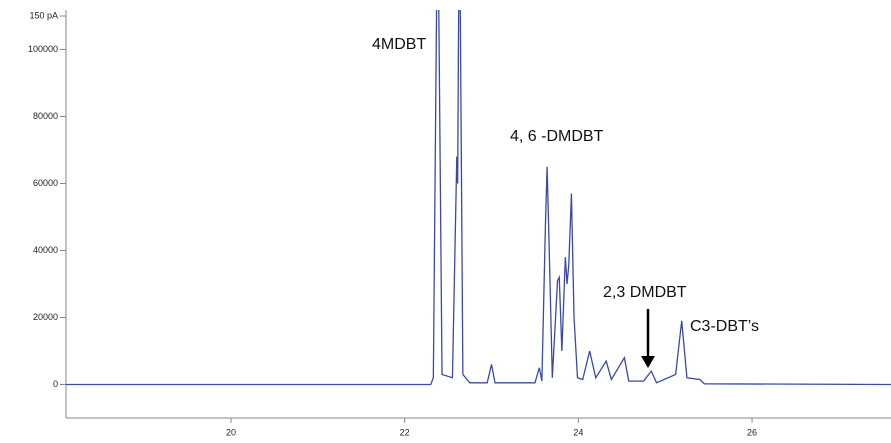 The image size is (891, 443). Describe the element at coordinates (578, 432) in the screenshot. I see `x-tick-label: 24` at that location.